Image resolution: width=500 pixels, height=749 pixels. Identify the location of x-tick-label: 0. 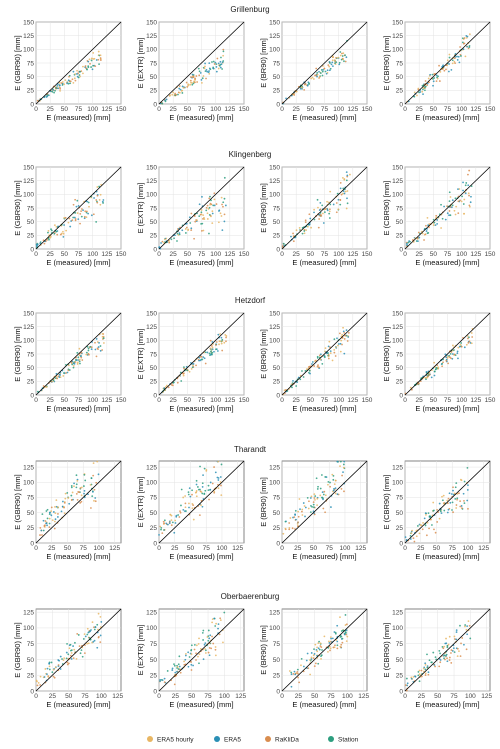
(36, 400).